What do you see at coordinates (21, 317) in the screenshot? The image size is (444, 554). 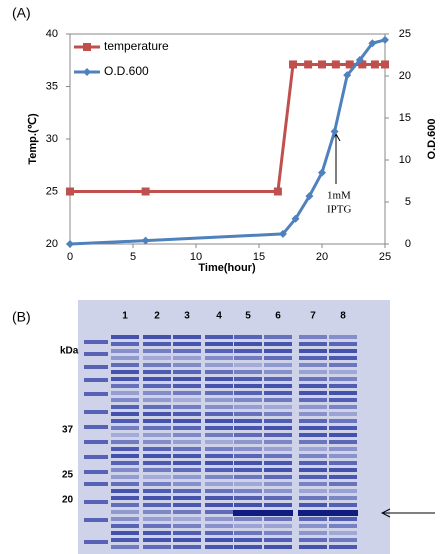 I see `panel-label: (B)` at bounding box center [21, 317].